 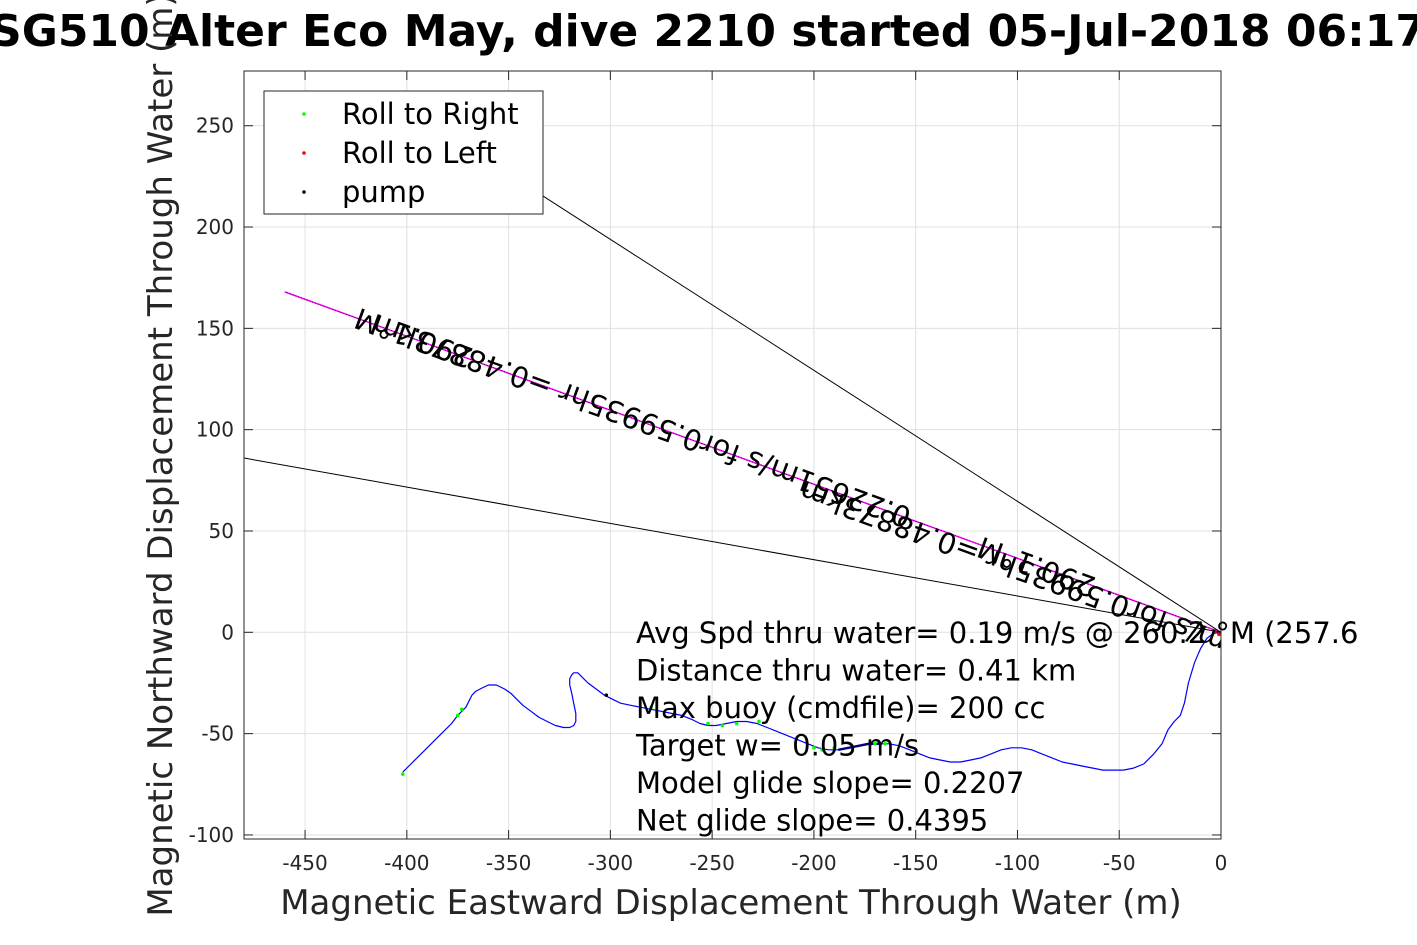 What do you see at coordinates (732, 545) in the screenshot?
I see `reference-line-lower-bound` at bounding box center [732, 545].